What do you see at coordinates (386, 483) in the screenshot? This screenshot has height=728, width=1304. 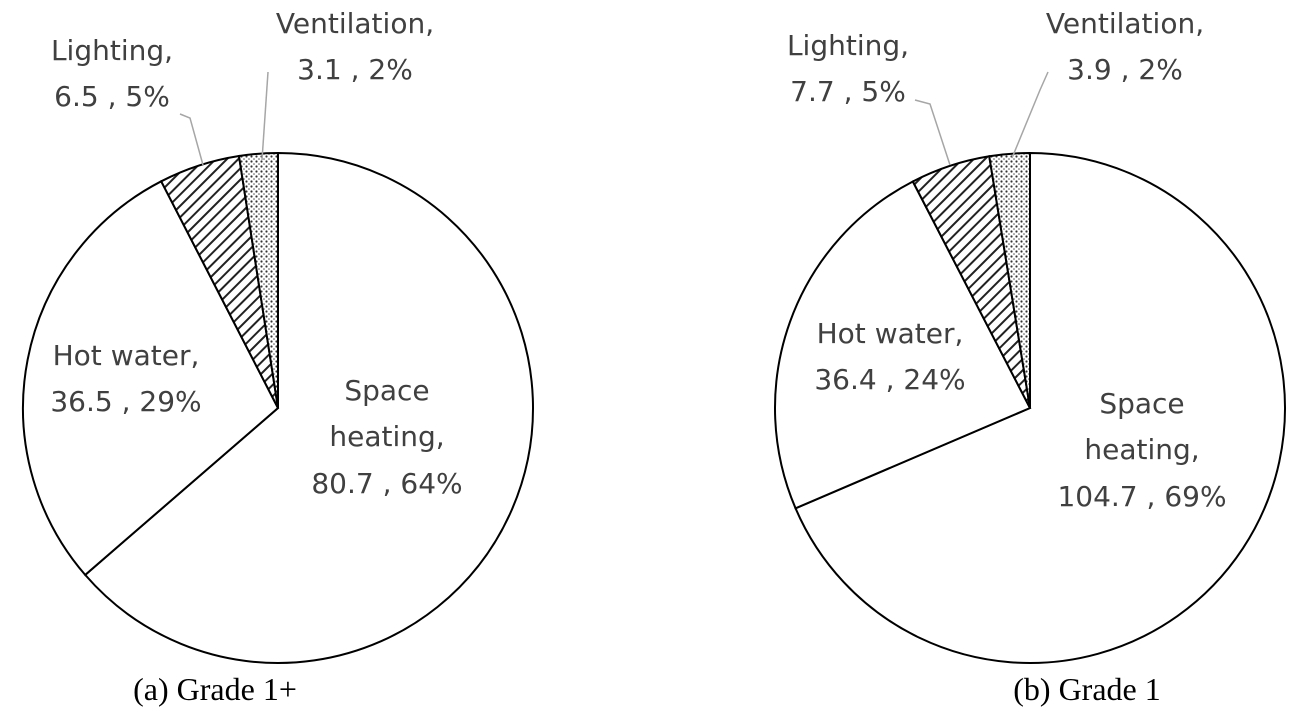 I see `slice-value-label: 80.7 , 64%` at bounding box center [386, 483].